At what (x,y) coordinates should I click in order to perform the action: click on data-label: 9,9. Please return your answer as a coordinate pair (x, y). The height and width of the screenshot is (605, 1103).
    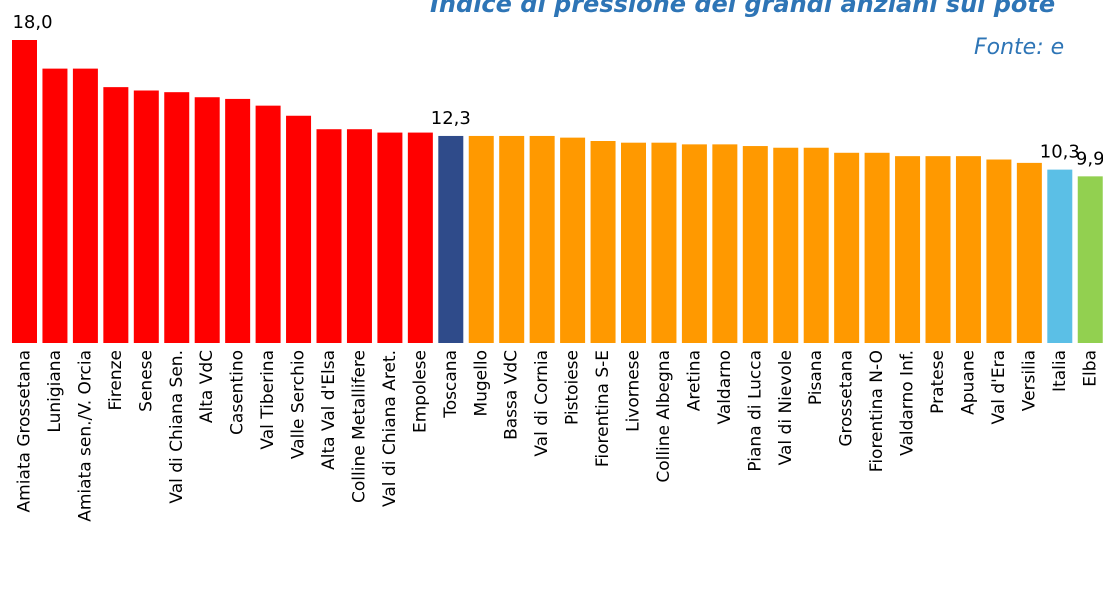
    Looking at the image, I should click on (1089, 158).